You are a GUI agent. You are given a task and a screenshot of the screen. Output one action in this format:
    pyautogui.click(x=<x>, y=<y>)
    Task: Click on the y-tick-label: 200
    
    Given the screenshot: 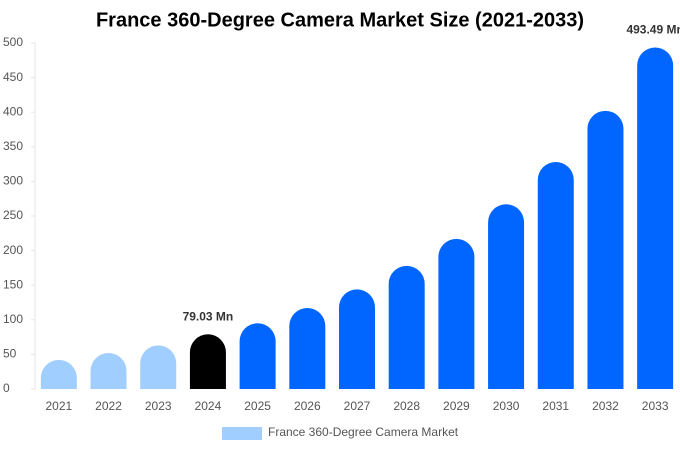 What is the action you would take?
    pyautogui.click(x=13, y=250)
    